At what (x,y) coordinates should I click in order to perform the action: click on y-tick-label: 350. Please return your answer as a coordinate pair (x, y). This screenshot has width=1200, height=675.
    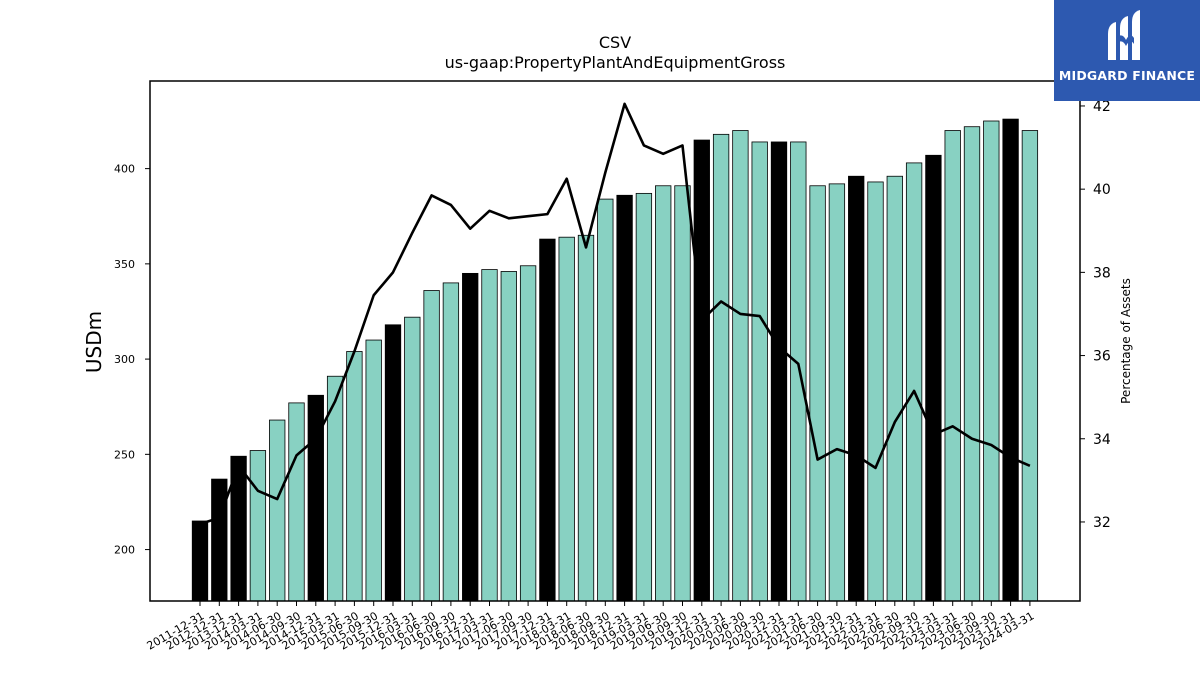
    Looking at the image, I should click on (124, 264).